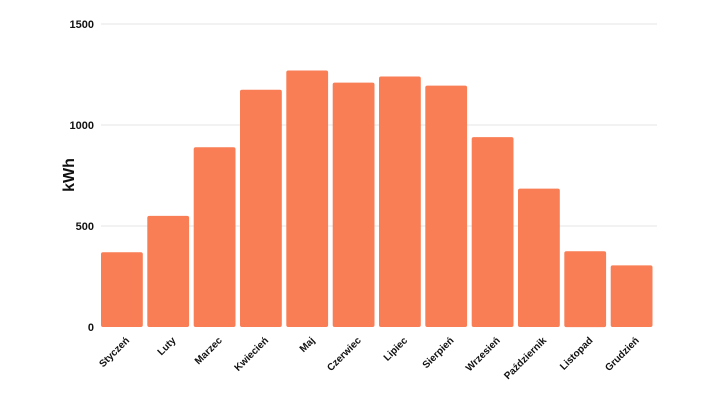  I want to click on x-tick-label: Kwiecień, so click(252, 354).